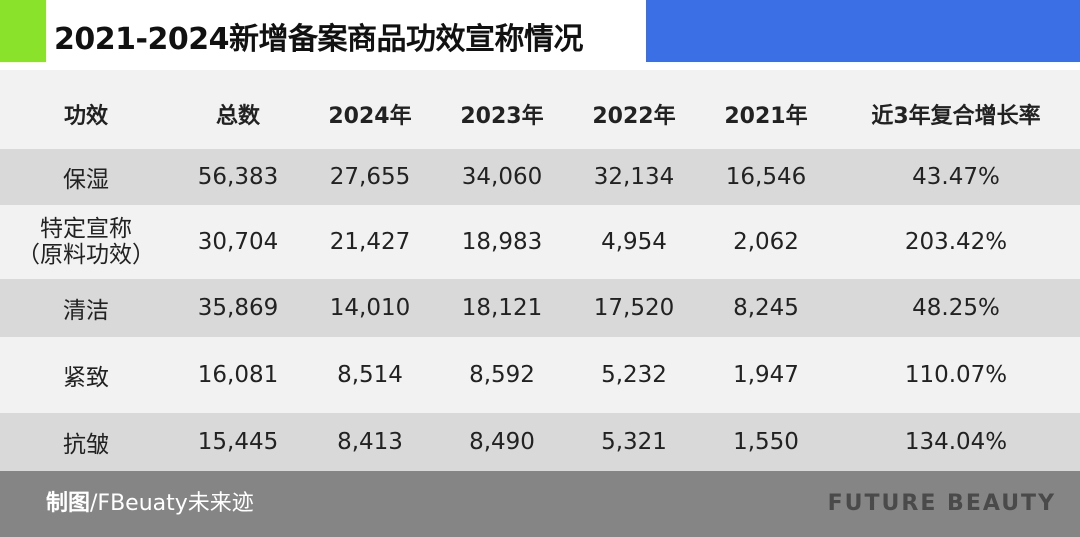  Describe the element at coordinates (23, 31) in the screenshot. I see `green-accent-block` at that location.